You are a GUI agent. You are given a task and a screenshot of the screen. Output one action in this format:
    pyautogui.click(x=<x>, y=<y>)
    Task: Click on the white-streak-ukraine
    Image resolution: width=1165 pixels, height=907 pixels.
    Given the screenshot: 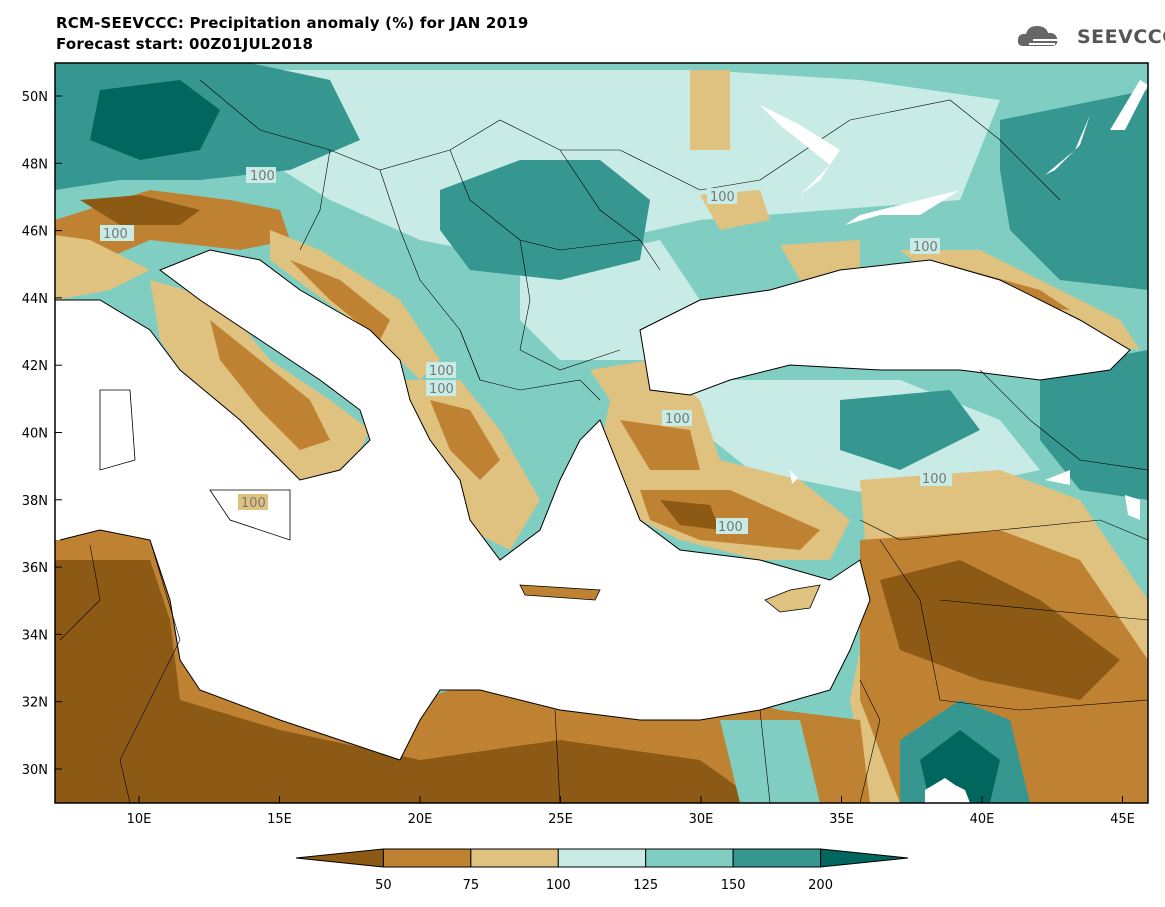 What is the action you would take?
    pyautogui.click(x=800, y=150)
    